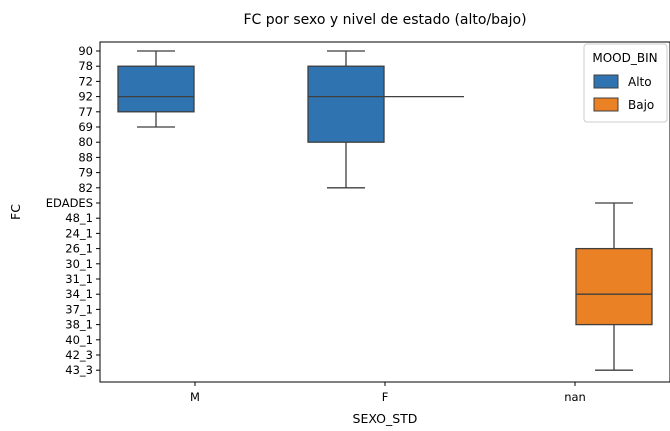 The width and height of the screenshot is (670, 431). I want to click on box-bajo-nan, so click(614, 286).